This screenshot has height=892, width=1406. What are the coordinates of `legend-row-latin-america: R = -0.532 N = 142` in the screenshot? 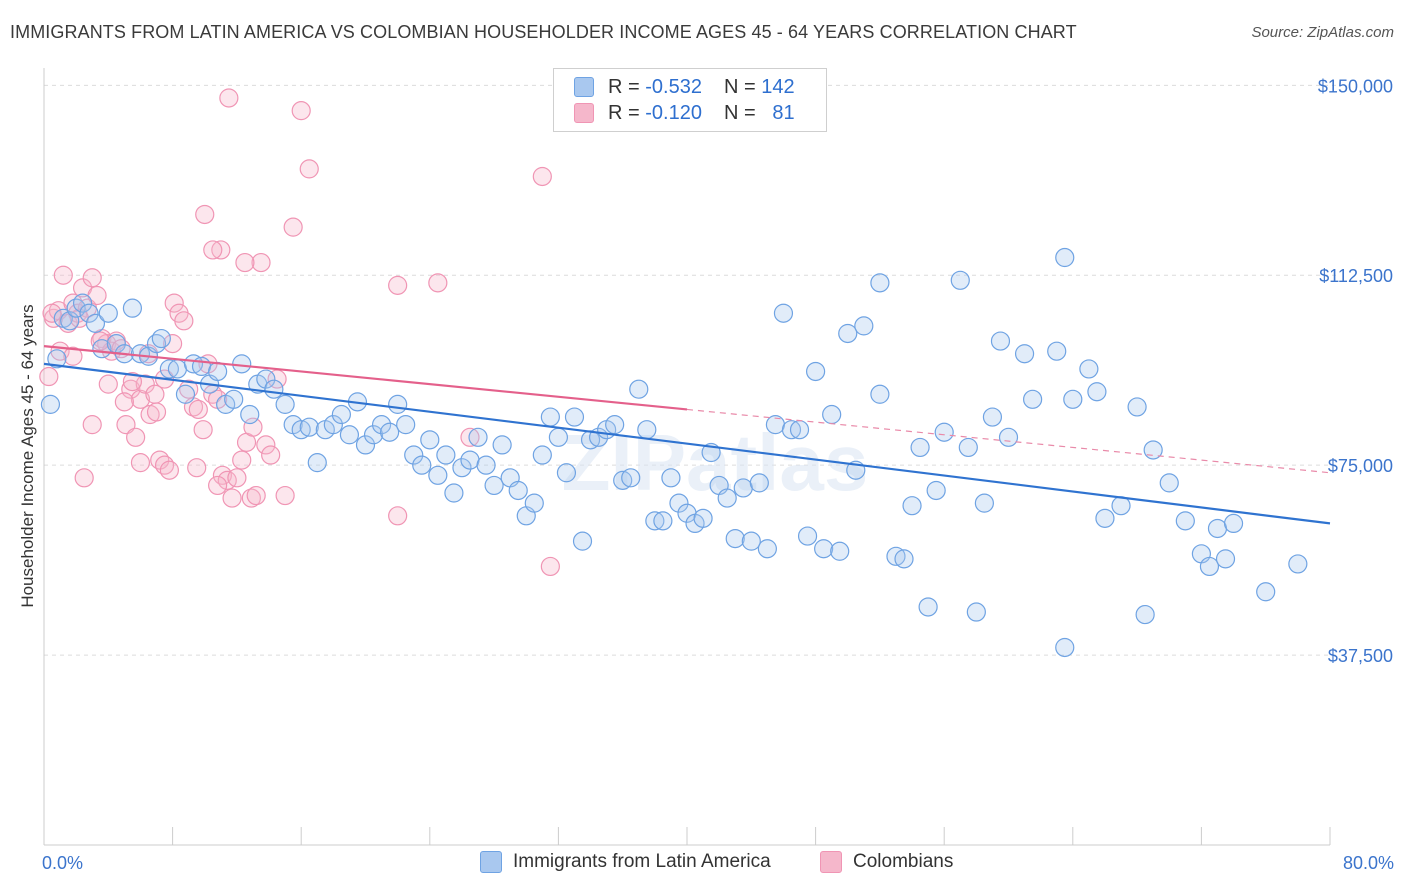 It's located at (684, 87).